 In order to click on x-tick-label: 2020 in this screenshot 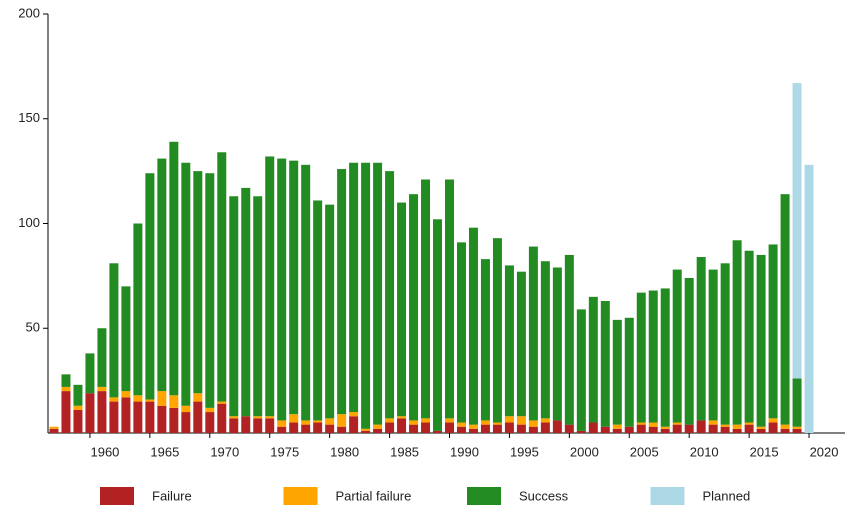, I will do `click(824, 451)`.